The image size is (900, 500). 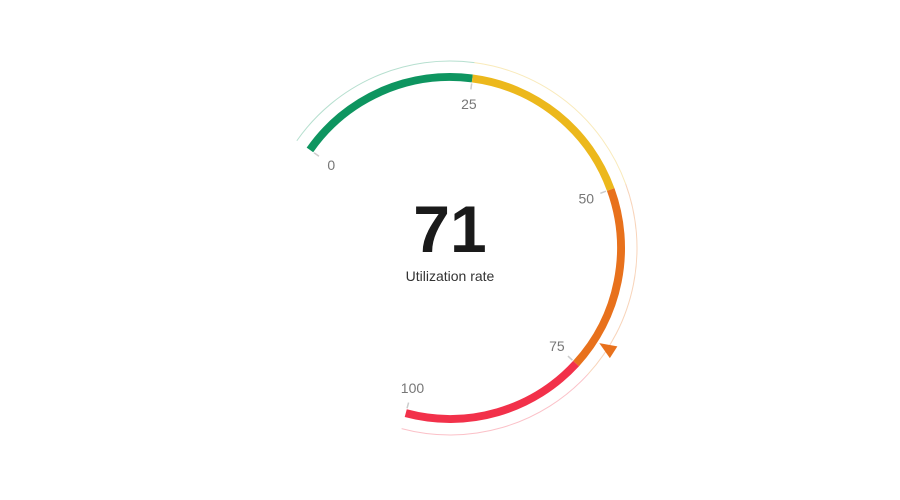 What do you see at coordinates (608, 351) in the screenshot?
I see `value-pointer-icon` at bounding box center [608, 351].